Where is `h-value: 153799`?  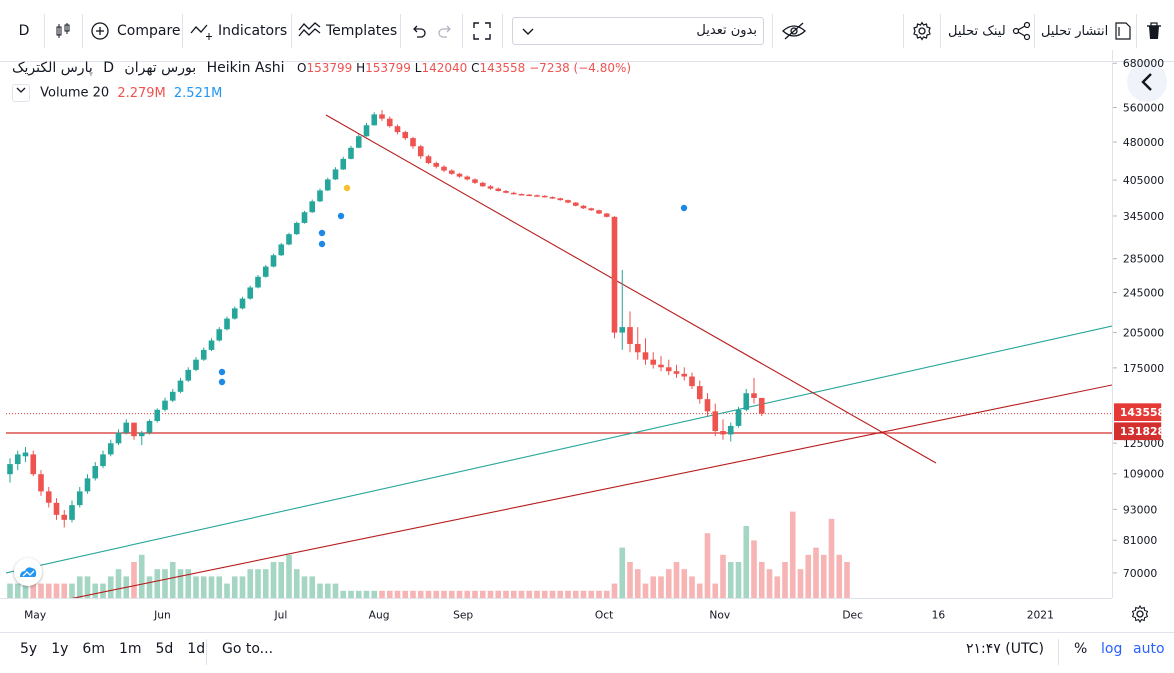
h-value: 153799 is located at coordinates (388, 68).